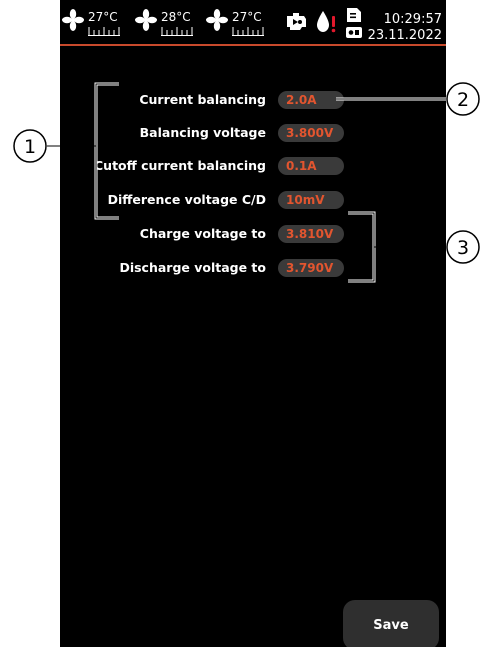 The image size is (489, 647). What do you see at coordinates (180, 165) in the screenshot?
I see `setting-label-cutoff-current: Cutoff current balancing` at bounding box center [180, 165].